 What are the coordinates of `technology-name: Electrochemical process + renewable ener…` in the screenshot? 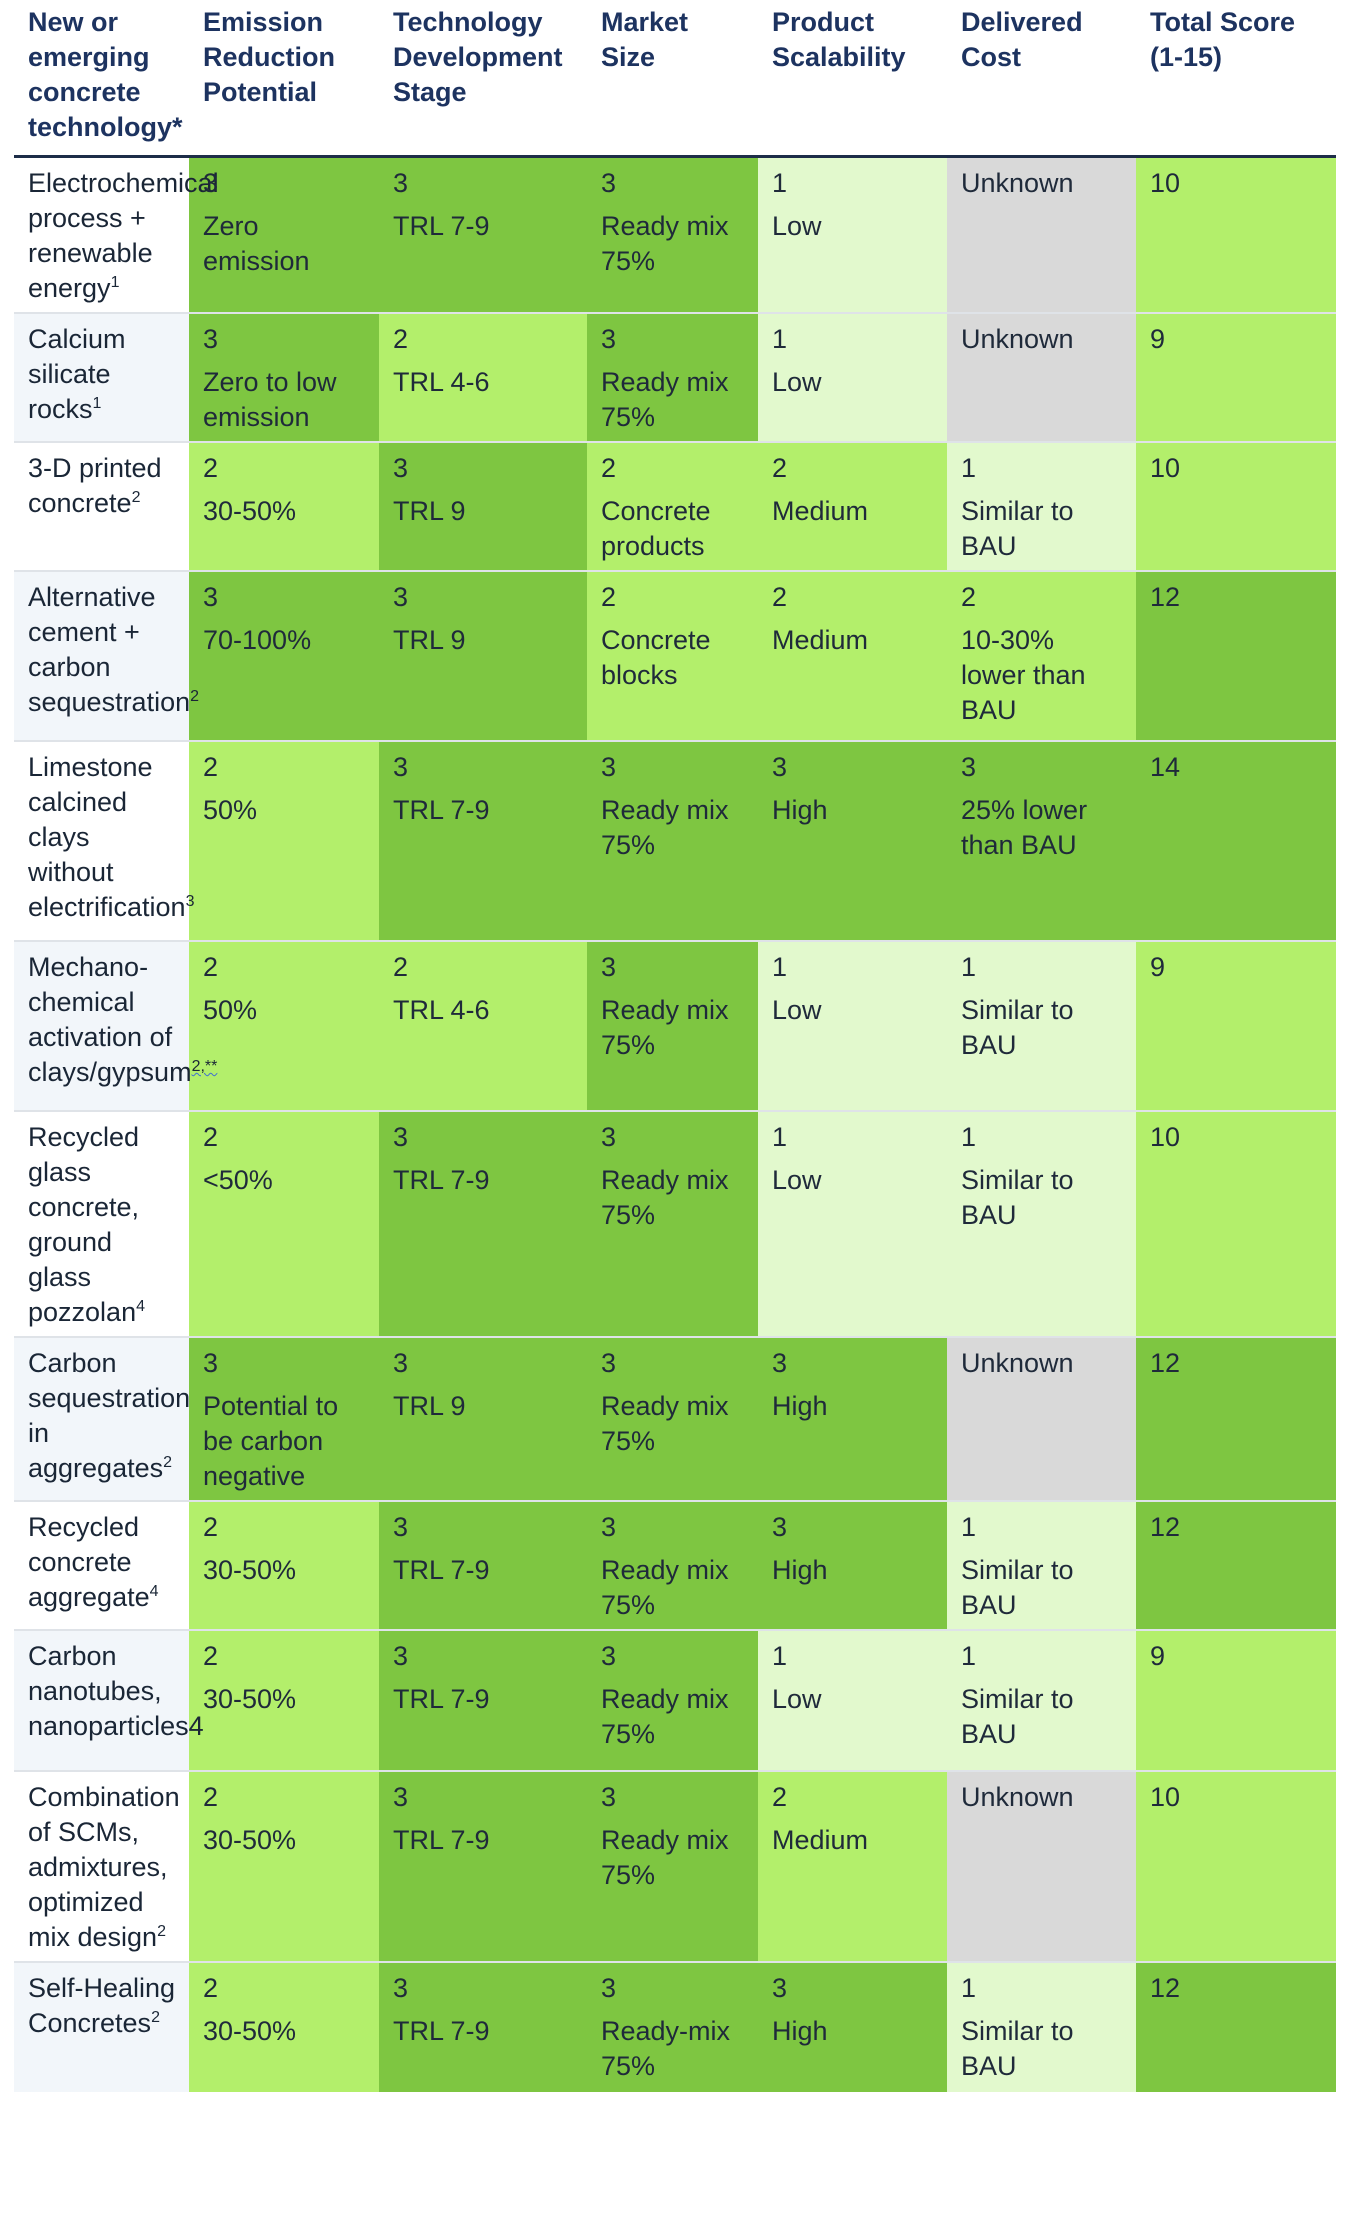 It's located at (123, 235).